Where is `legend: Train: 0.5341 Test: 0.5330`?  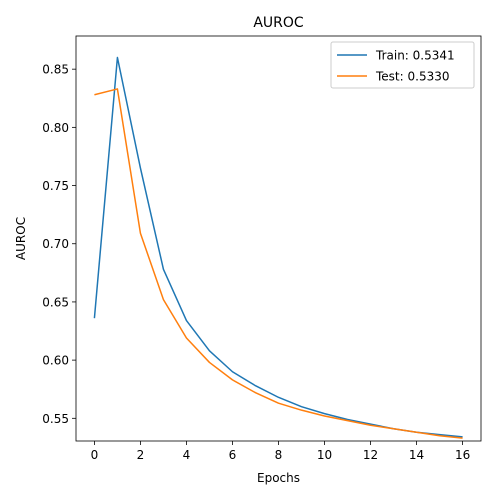
legend: Train: 0.5341 Test: 0.5330 is located at coordinates (402, 65).